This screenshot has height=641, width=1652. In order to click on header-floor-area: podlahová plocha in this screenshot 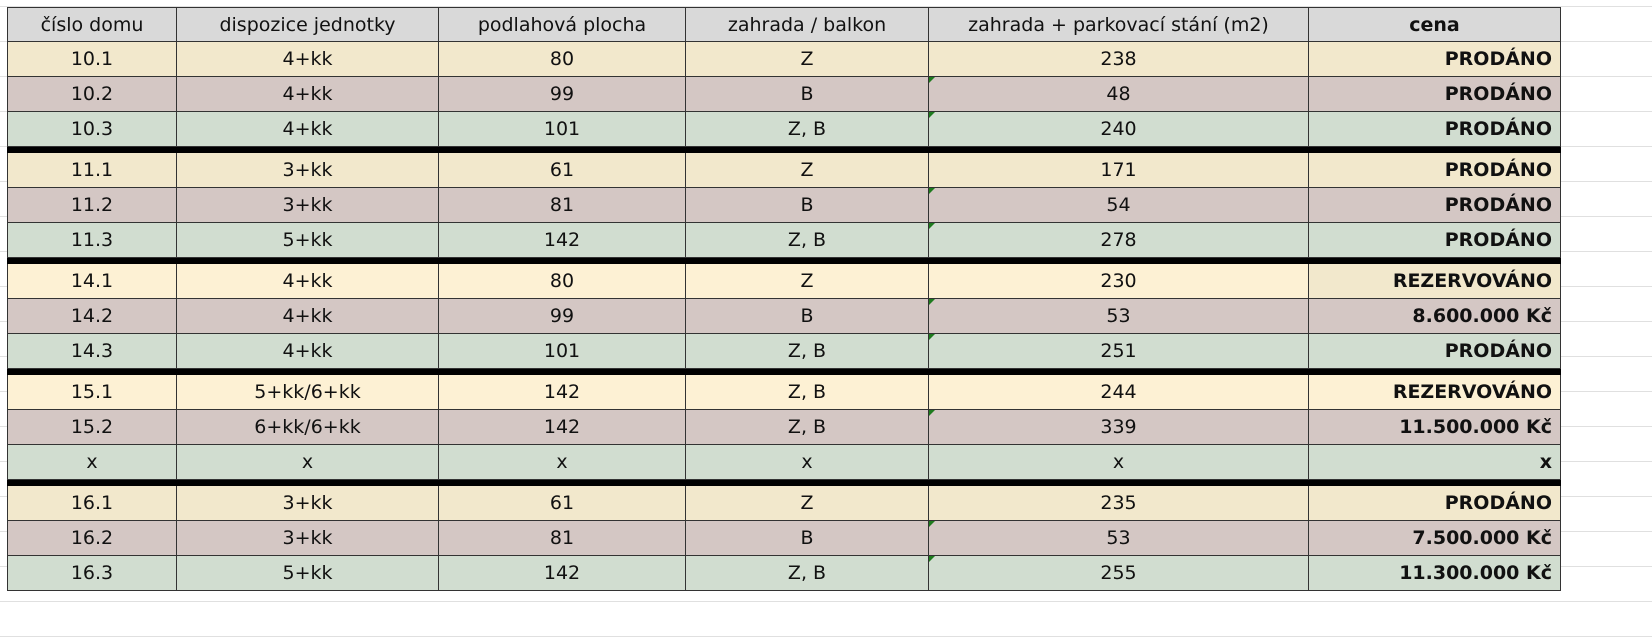, I will do `click(562, 24)`.